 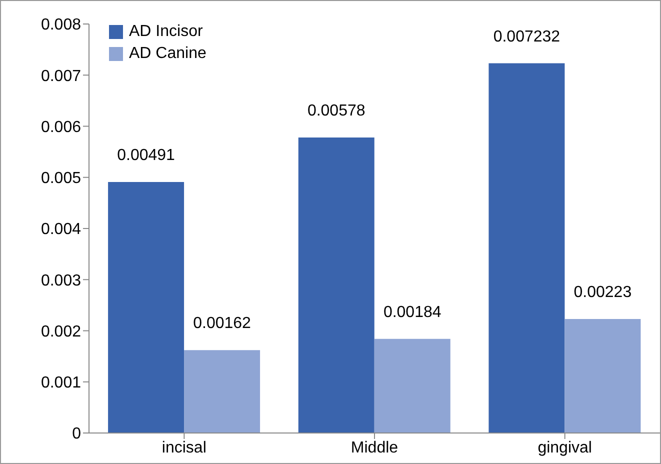 I want to click on y-tick-label: 0.006, so click(x=61, y=127).